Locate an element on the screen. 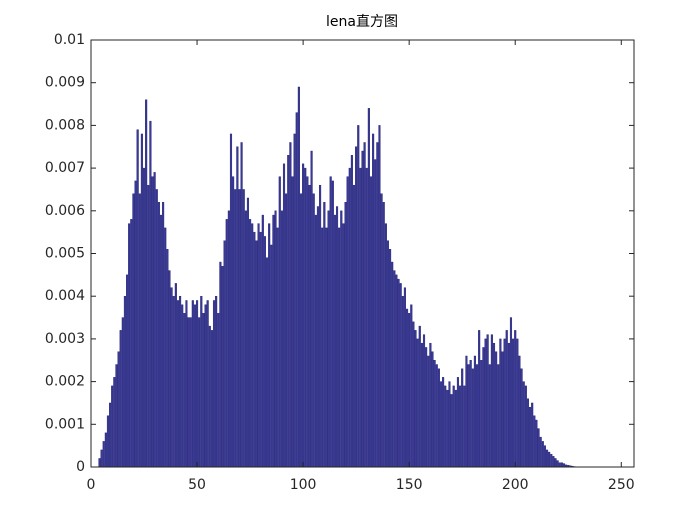 This screenshot has height=525, width=700. x-tick-label: 0 is located at coordinates (91, 485).